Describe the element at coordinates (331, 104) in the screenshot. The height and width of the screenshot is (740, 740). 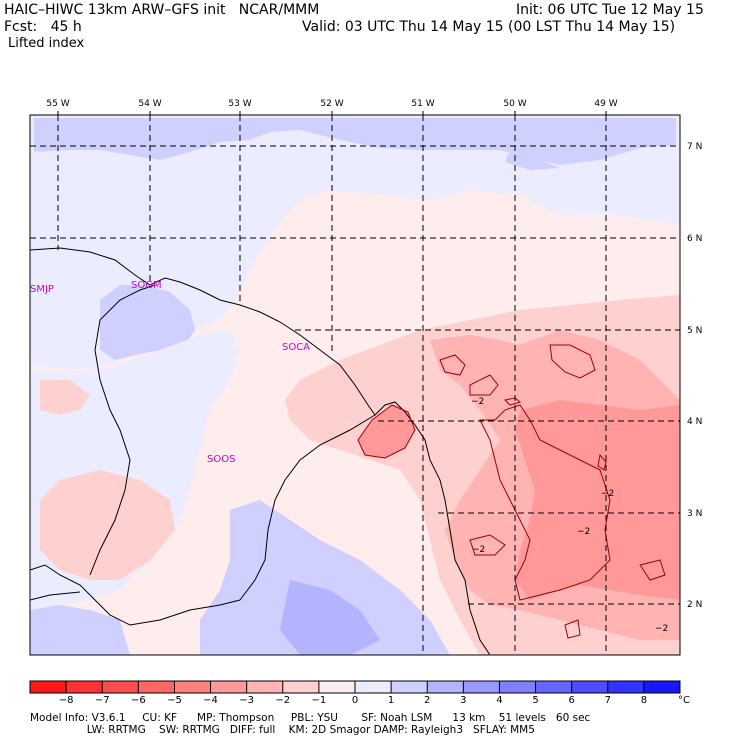
I see `lon-label-52: 52 W` at that location.